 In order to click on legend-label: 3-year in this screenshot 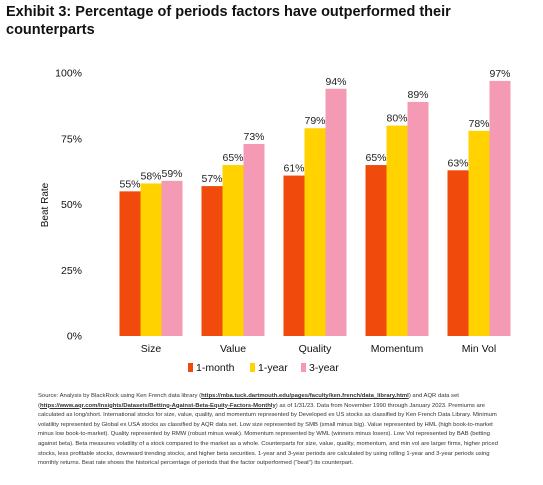, I will do `click(324, 368)`.